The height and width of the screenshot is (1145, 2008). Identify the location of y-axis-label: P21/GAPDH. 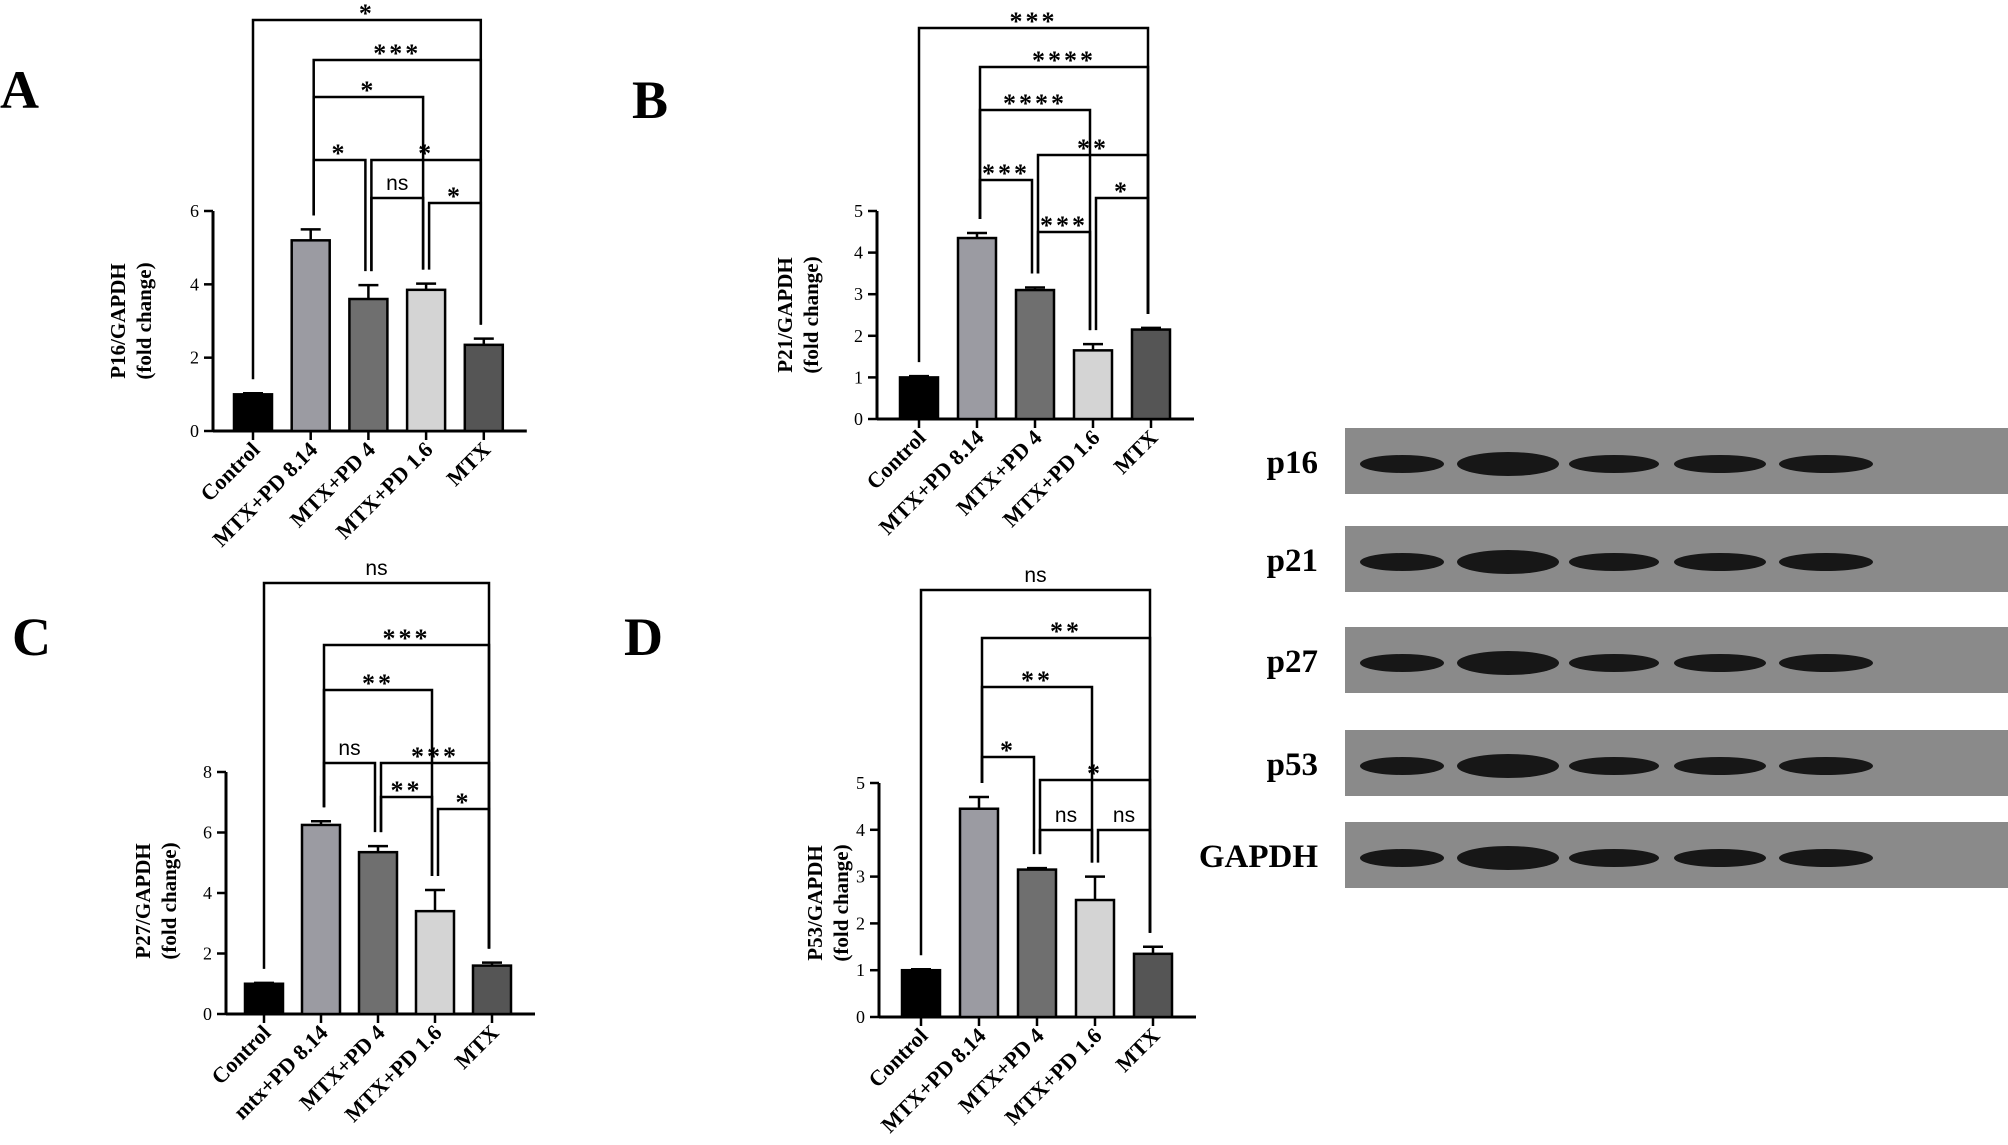
(785, 315).